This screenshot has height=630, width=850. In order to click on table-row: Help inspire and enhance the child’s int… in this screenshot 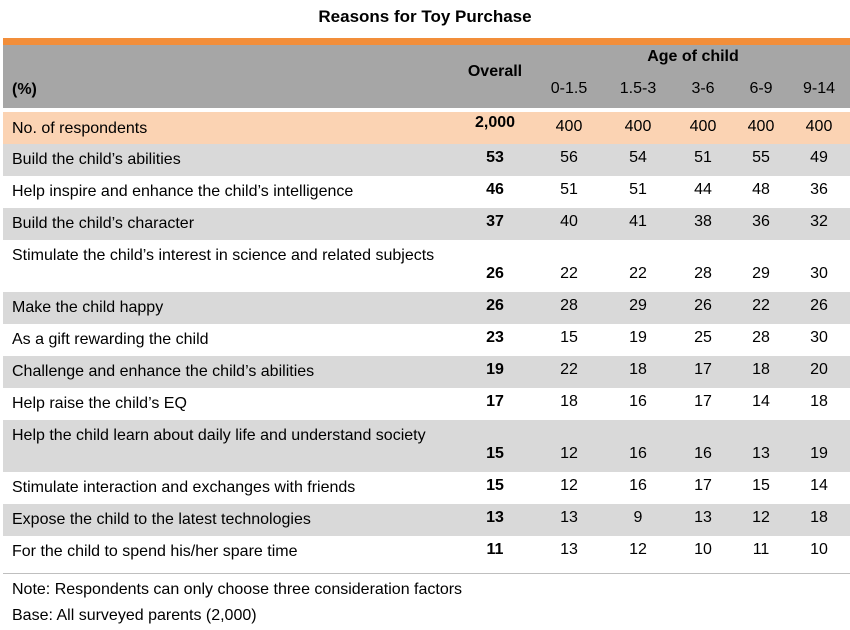, I will do `click(426, 192)`.